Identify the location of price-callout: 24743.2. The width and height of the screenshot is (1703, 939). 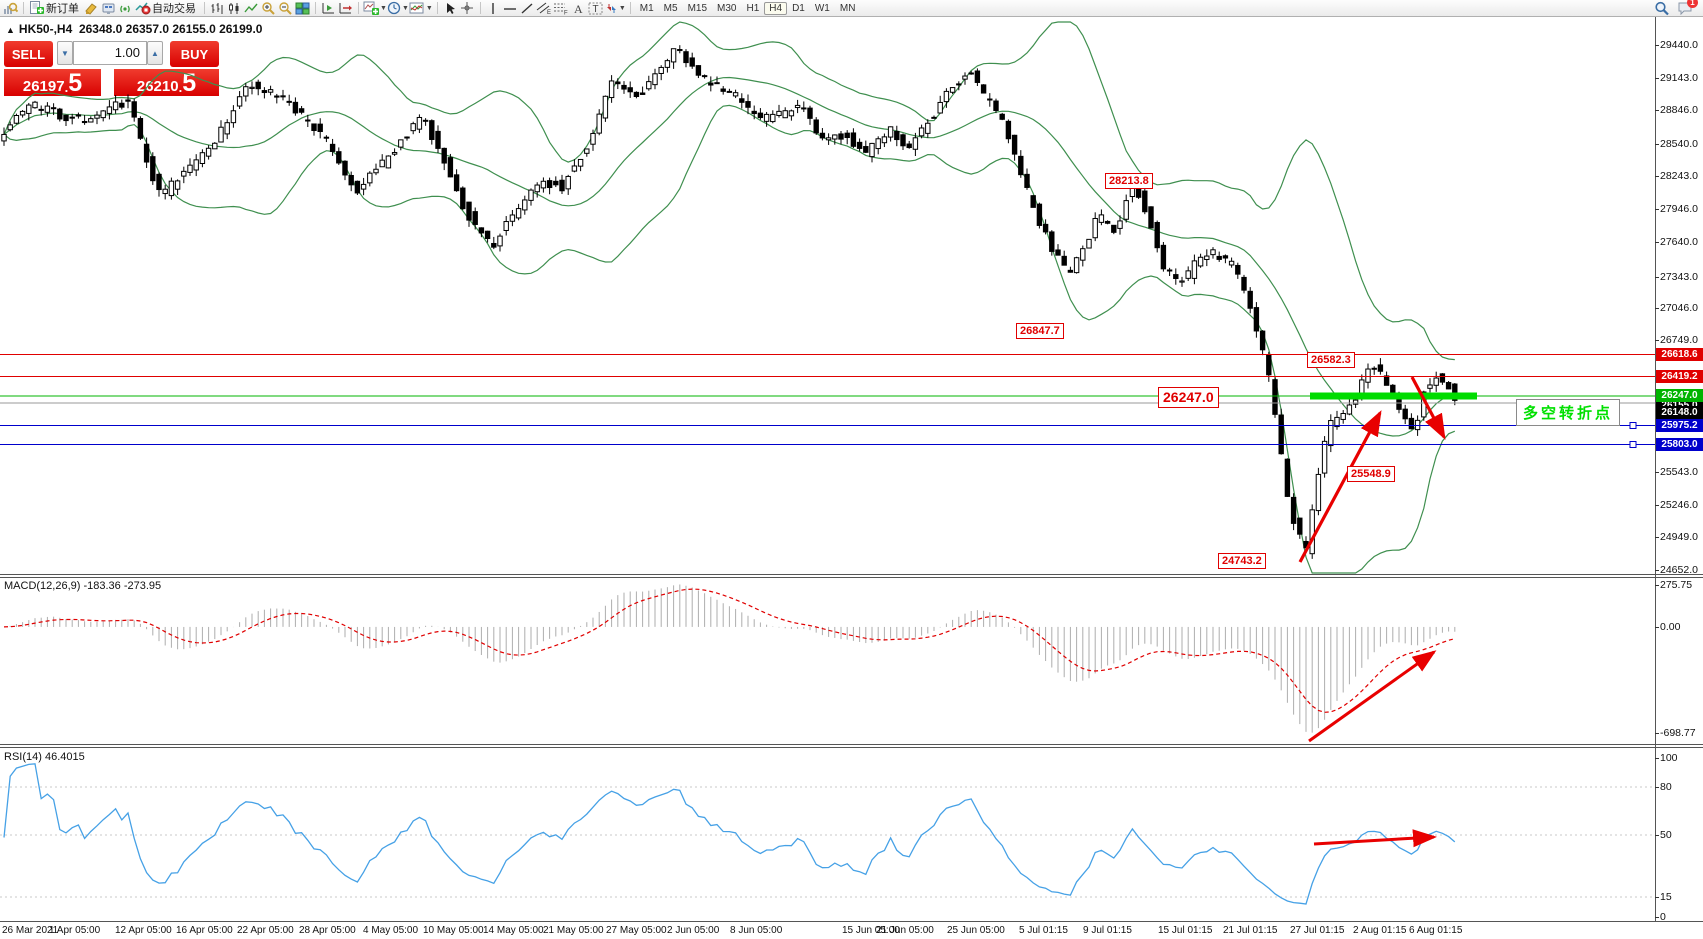
(1242, 561).